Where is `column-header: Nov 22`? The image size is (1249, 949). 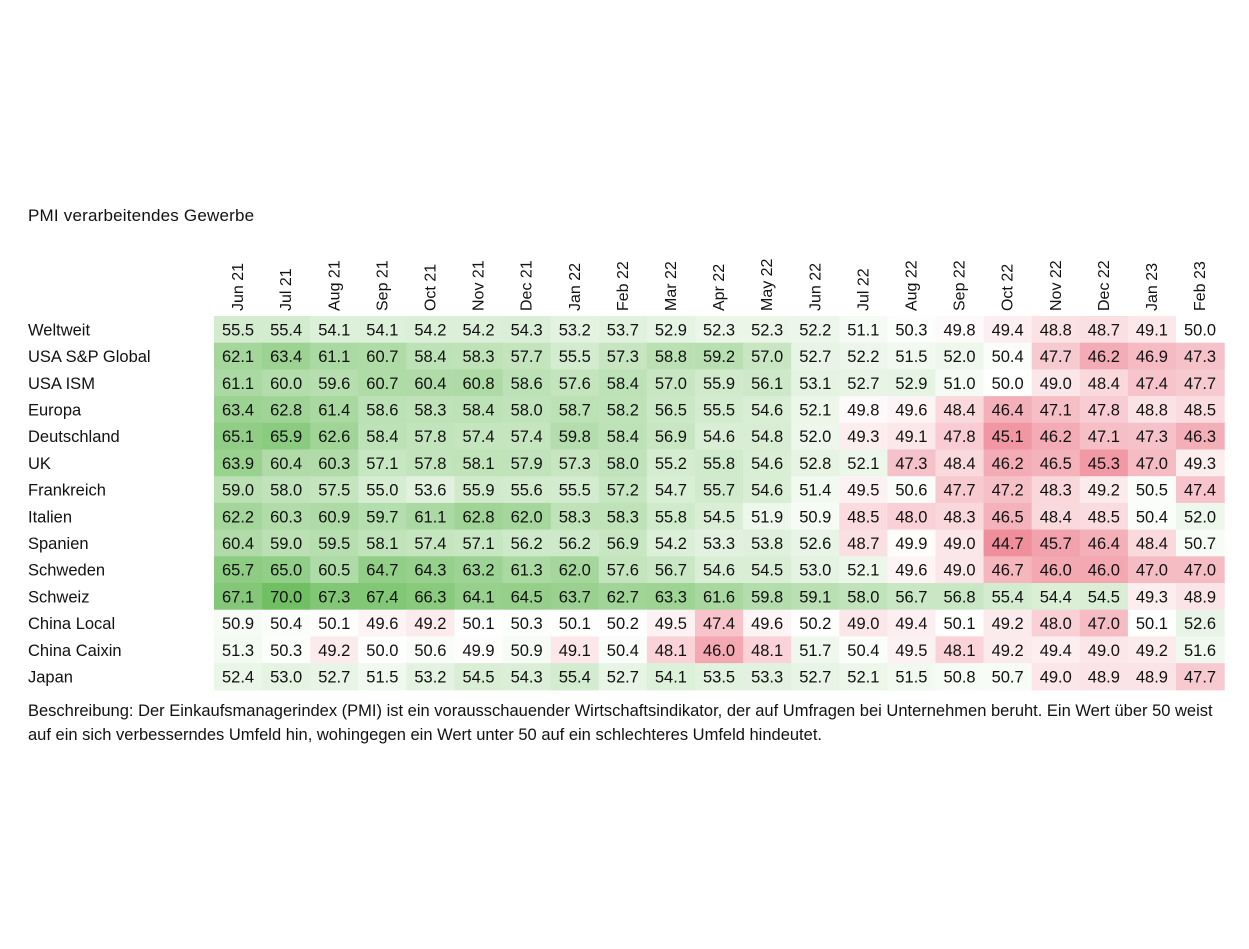
column-header: Nov 22 is located at coordinates (1056, 285).